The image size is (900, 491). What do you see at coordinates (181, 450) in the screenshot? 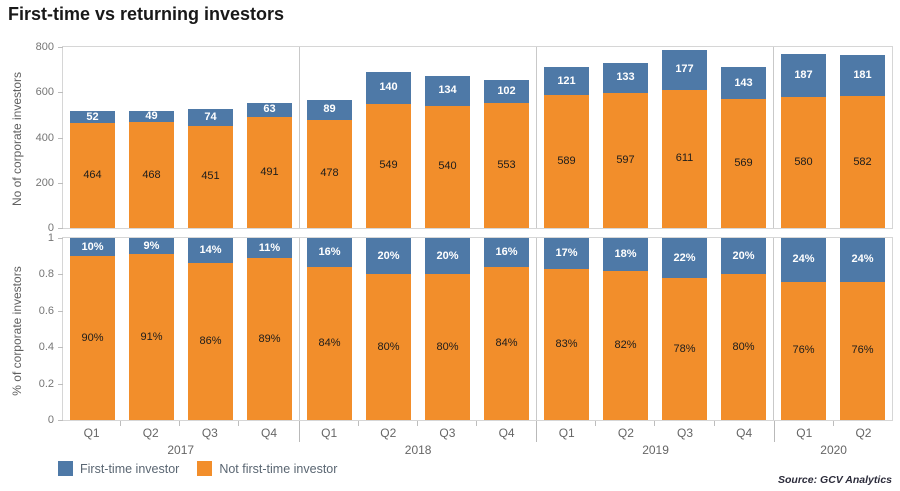
I see `x-axis-year-label: 2017` at bounding box center [181, 450].